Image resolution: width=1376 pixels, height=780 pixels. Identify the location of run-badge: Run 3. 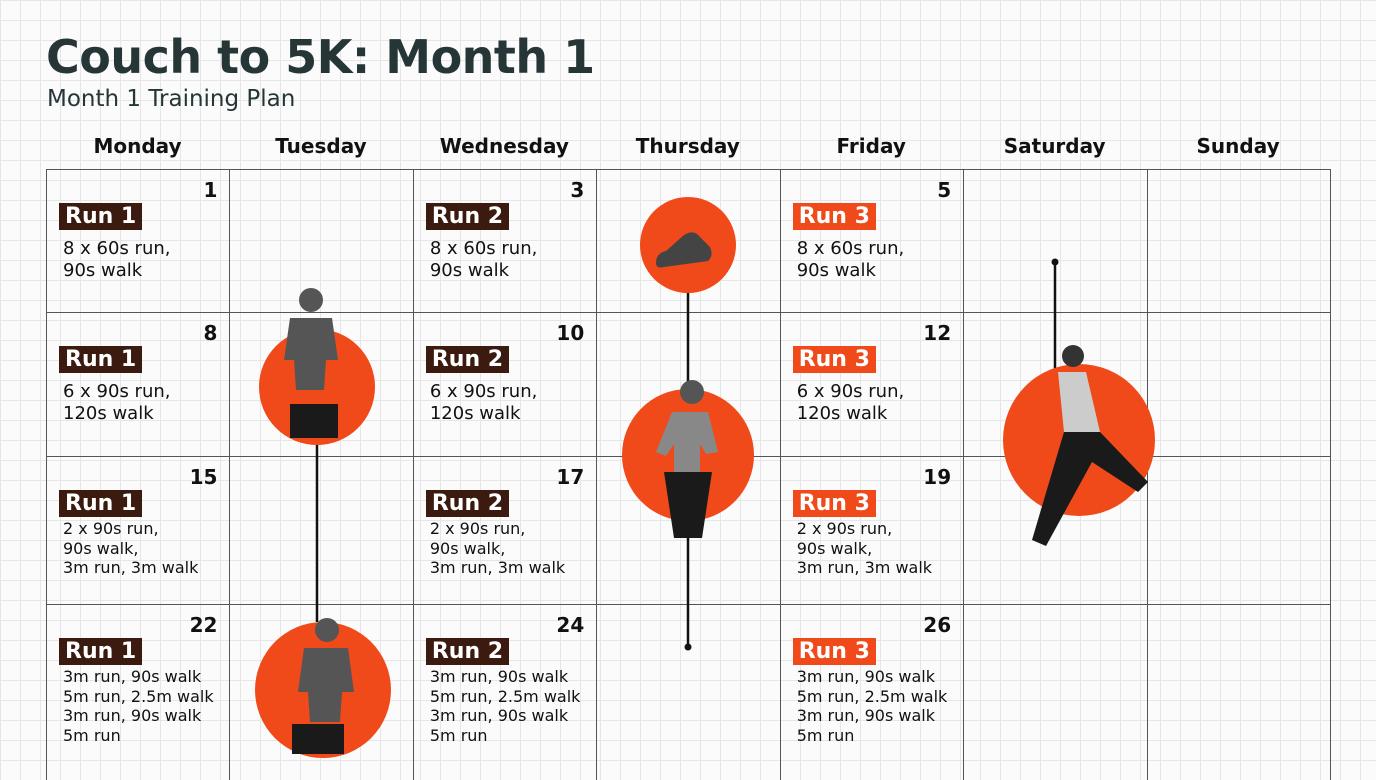
(834, 359).